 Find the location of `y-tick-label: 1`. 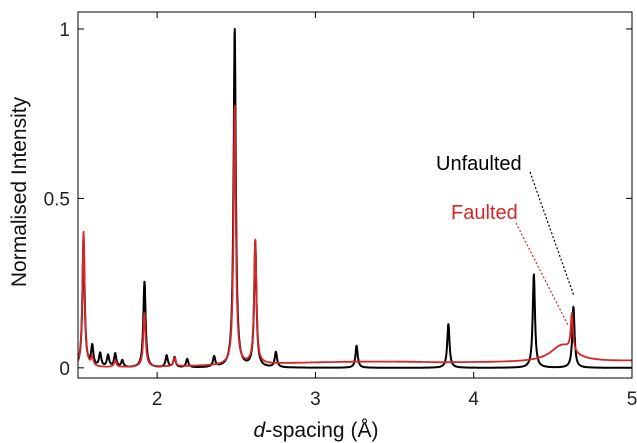

y-tick-label: 1 is located at coordinates (64, 30).